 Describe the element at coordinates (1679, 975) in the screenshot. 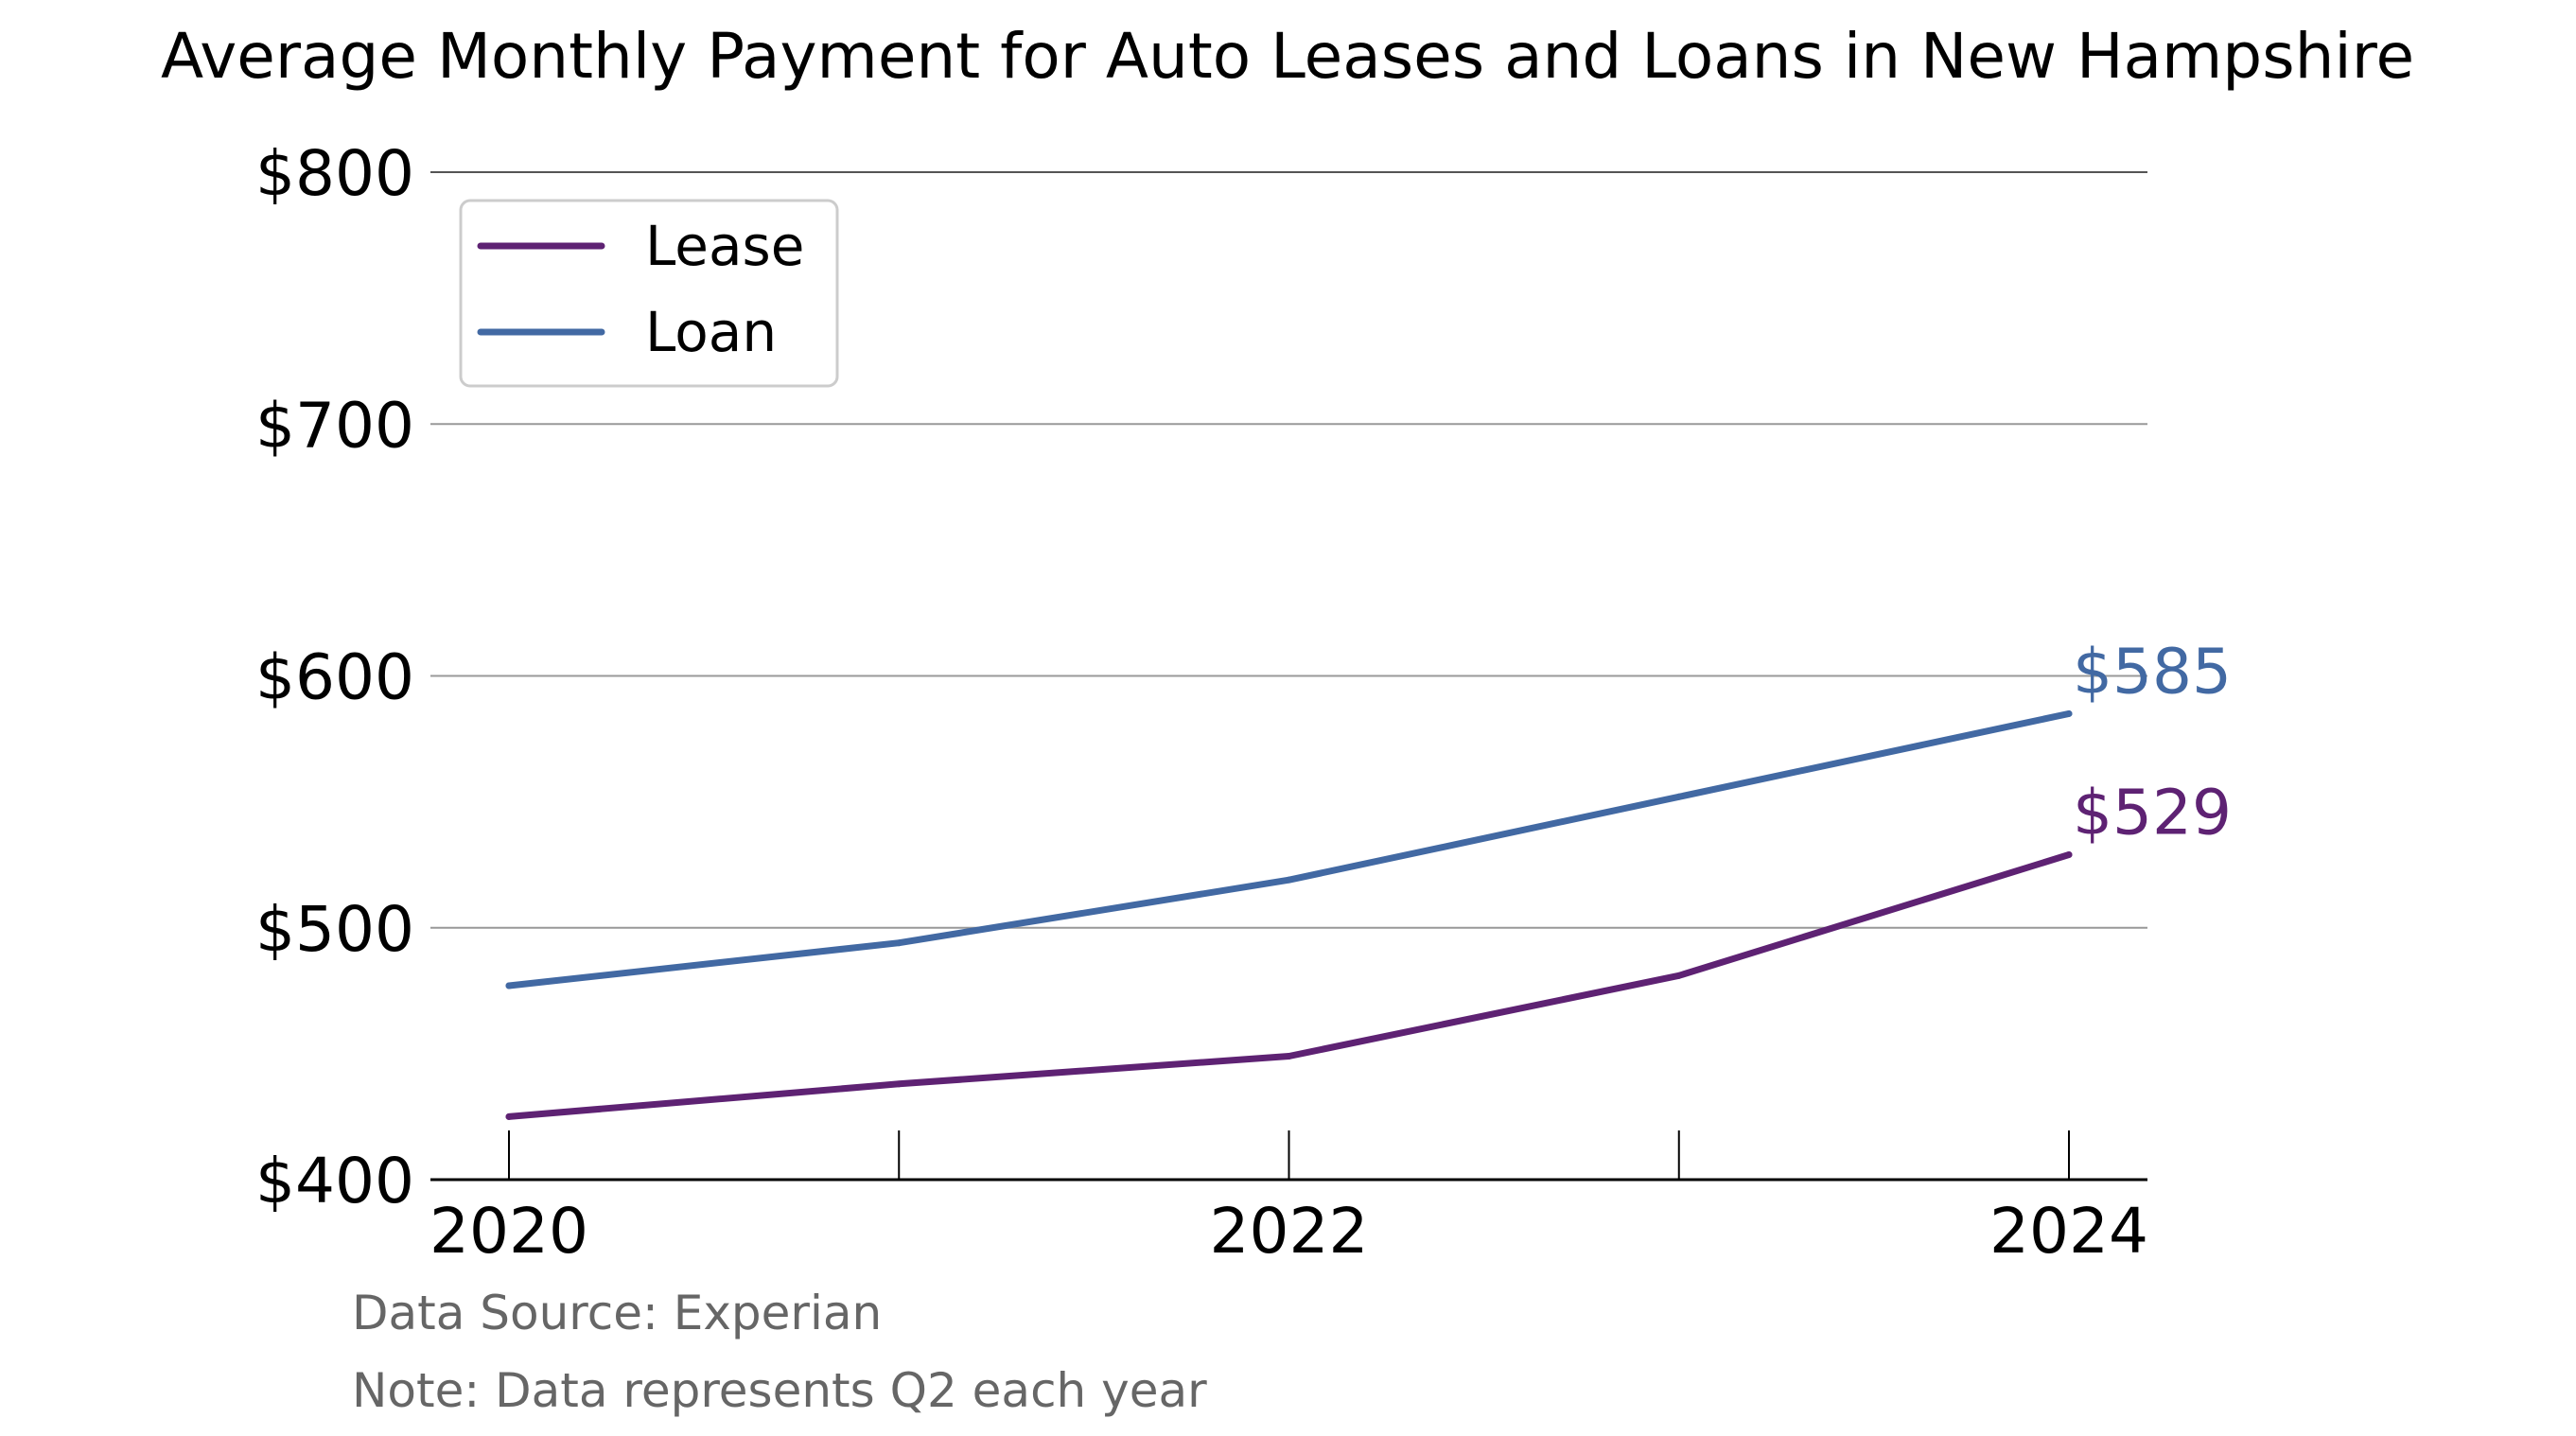

I see `data-point-lease-2023` at that location.